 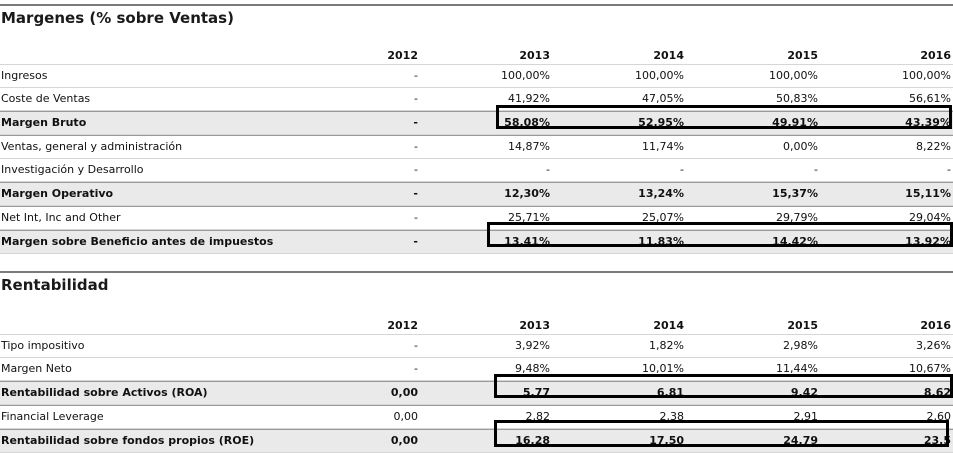 I want to click on value-cell: 3,26%, so click(x=933, y=345).